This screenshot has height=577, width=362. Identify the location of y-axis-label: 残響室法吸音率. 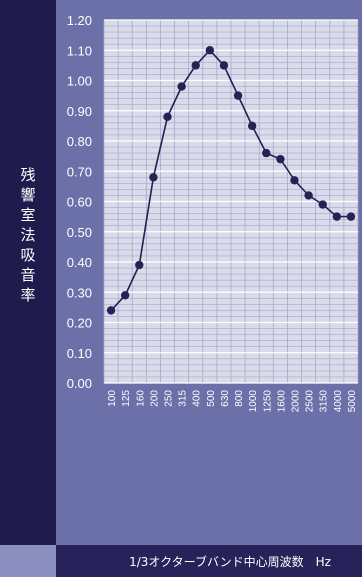
(27, 235).